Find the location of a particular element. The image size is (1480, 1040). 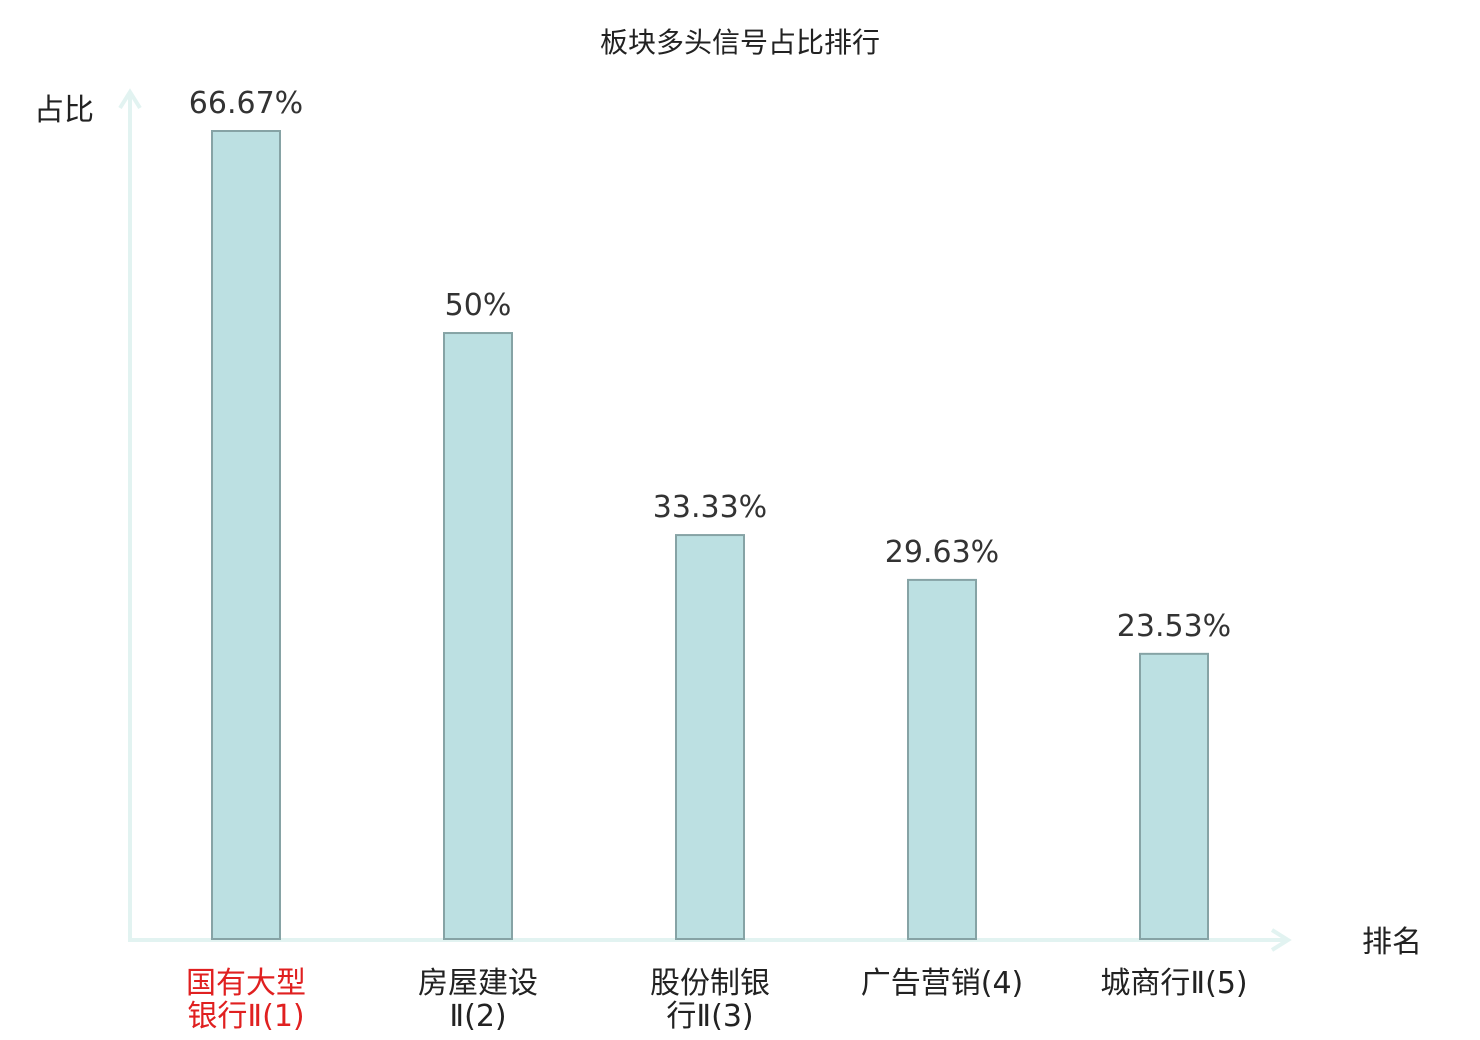

category-label-line: 银行Ⅱ(1) is located at coordinates (245, 1016).